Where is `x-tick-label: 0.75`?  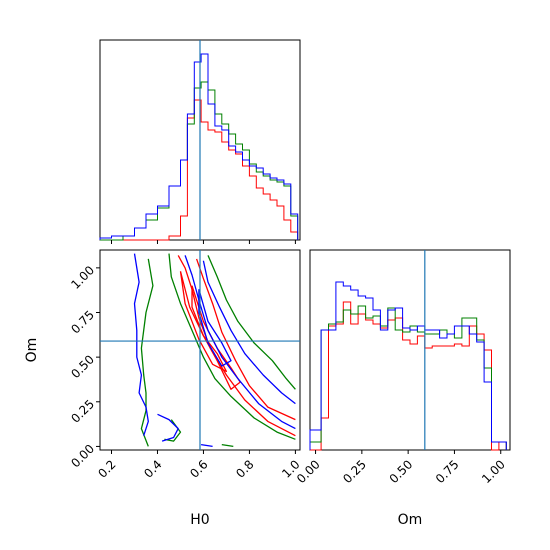
x-tick-label: 0.75 is located at coordinates (447, 471).